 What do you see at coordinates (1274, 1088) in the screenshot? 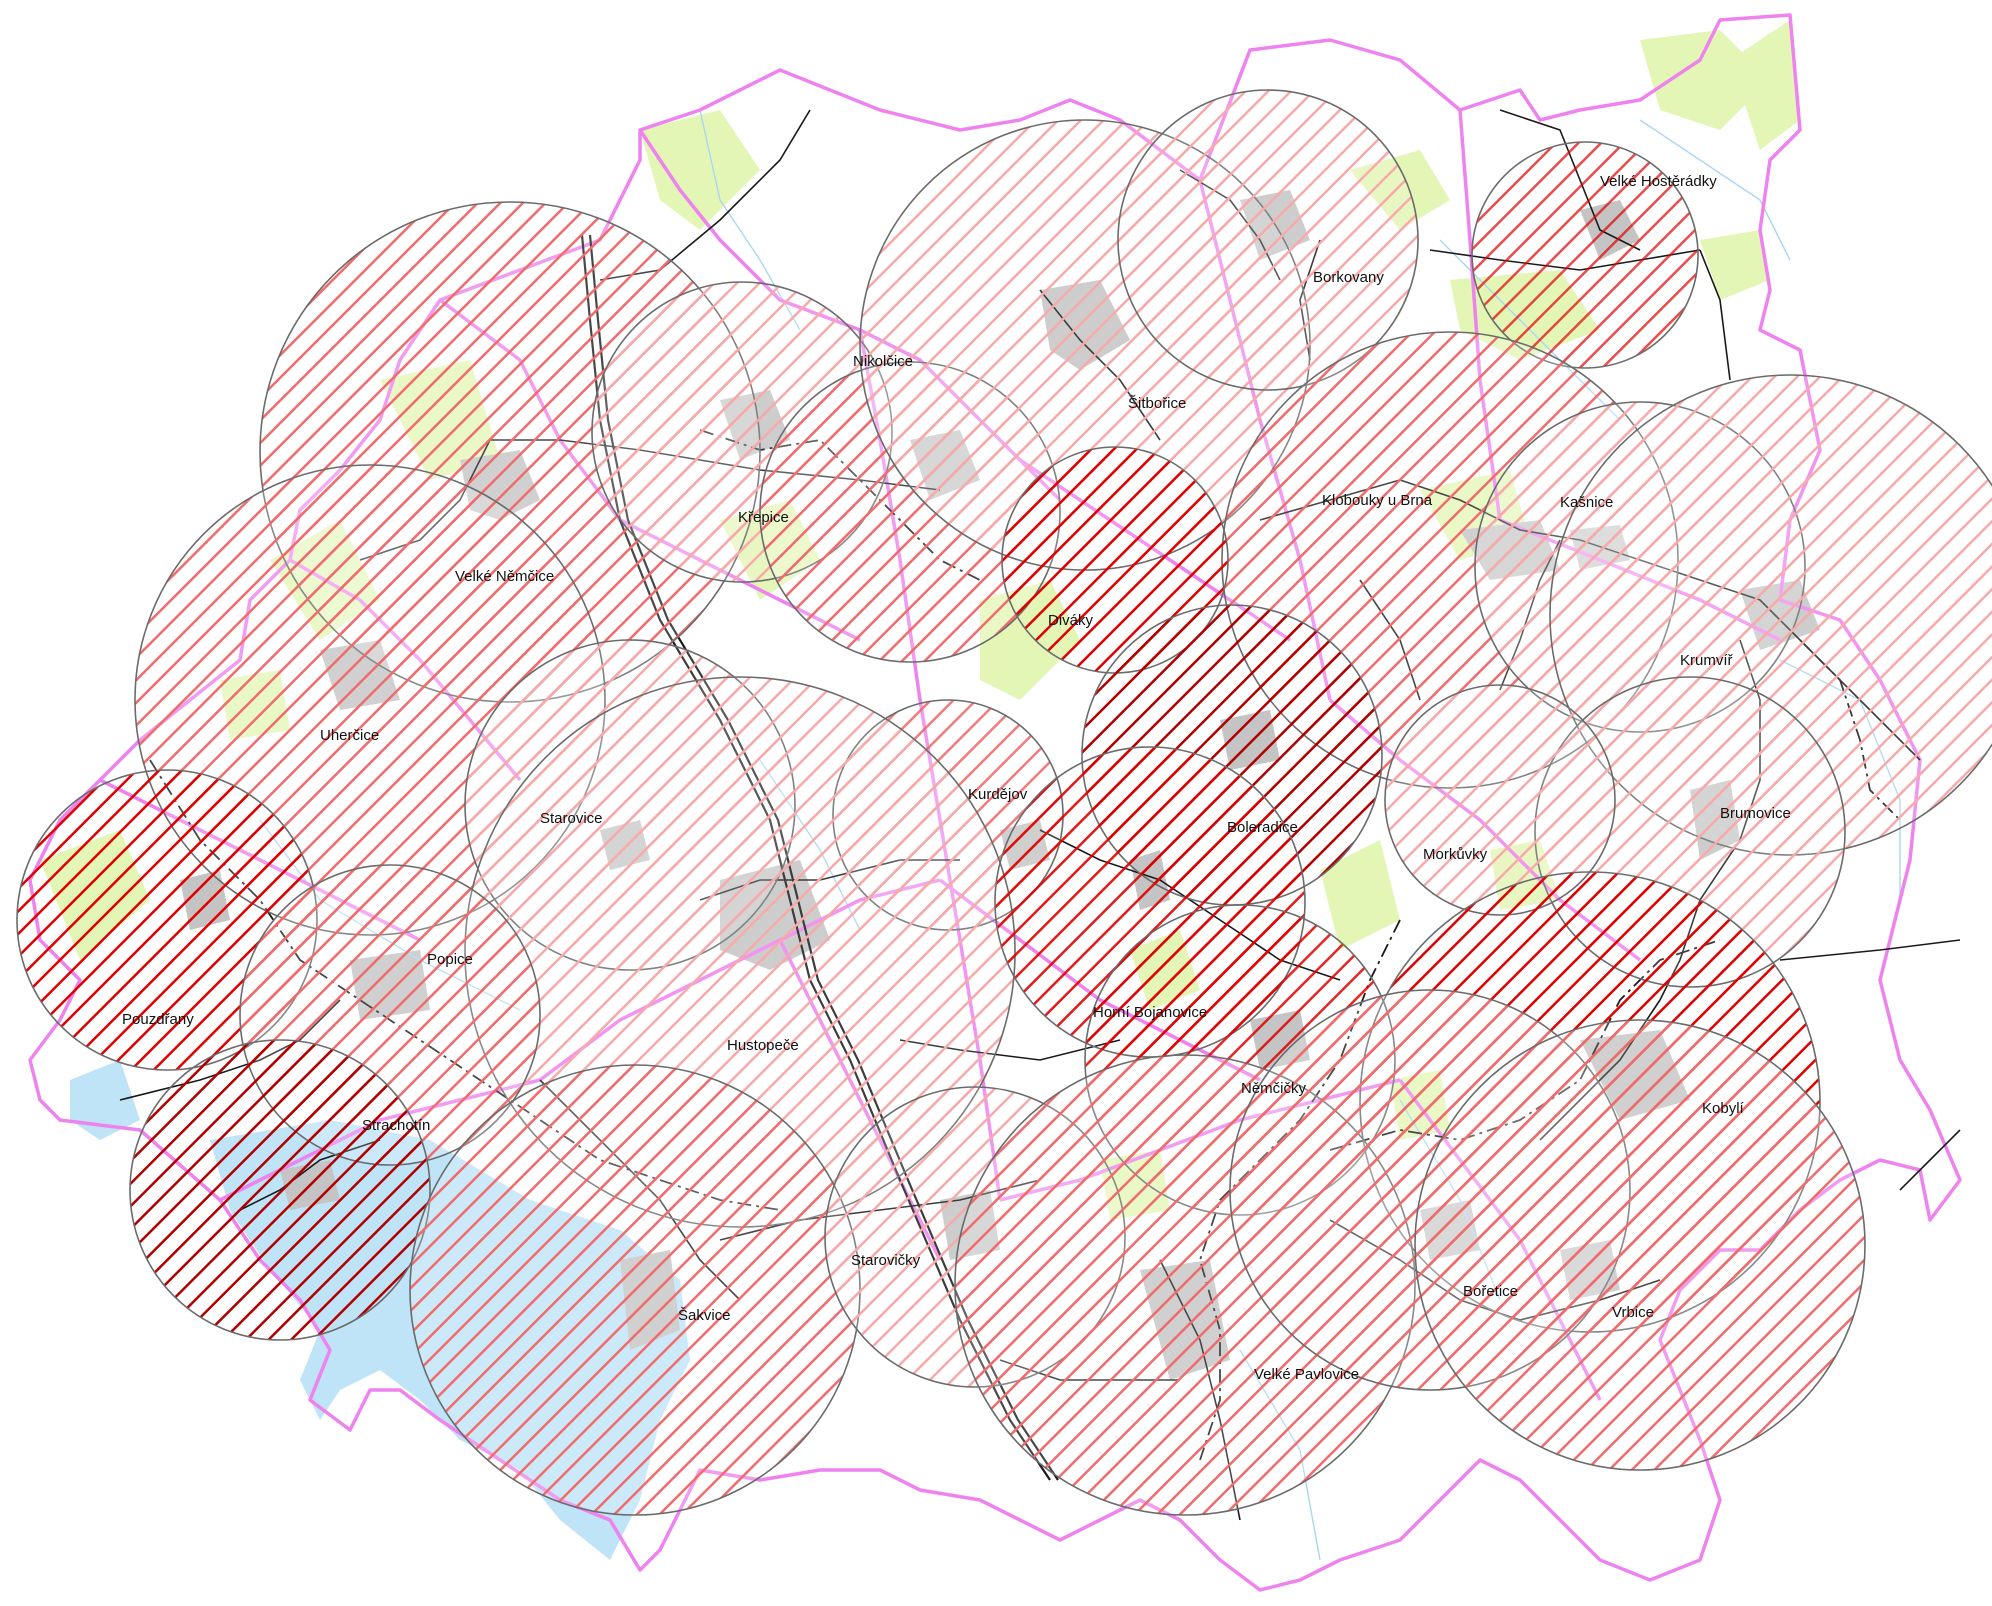
I see `label-nemcicky: Němčičky` at bounding box center [1274, 1088].